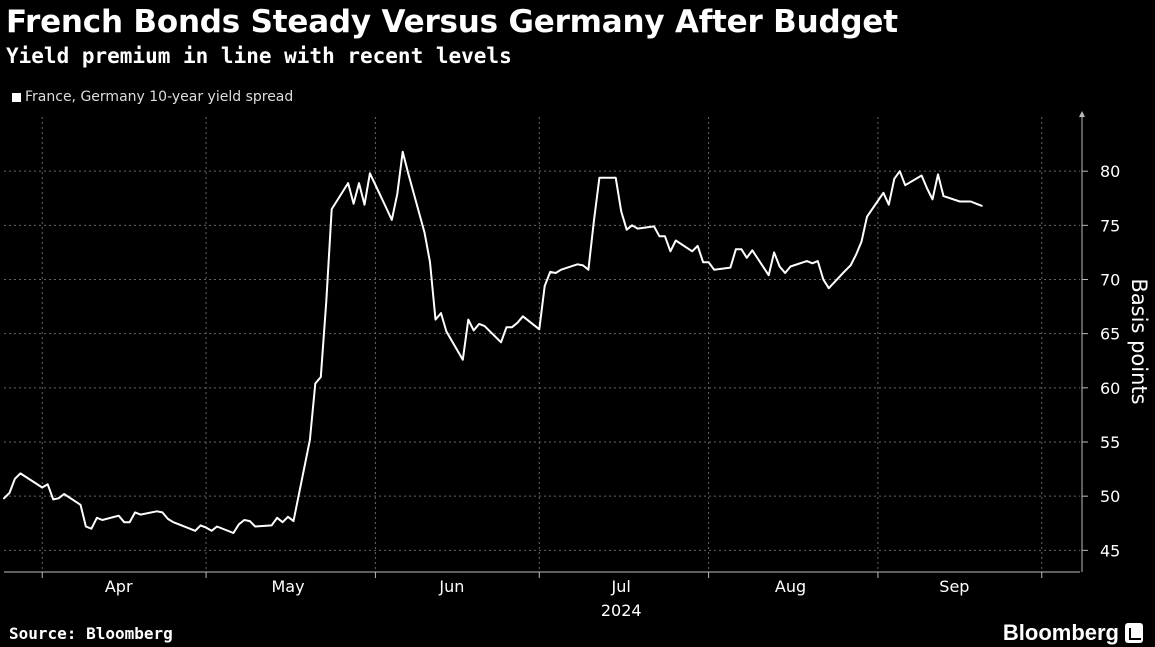  Describe the element at coordinates (259, 56) in the screenshot. I see `chart-subtitle: Yield premium in line with recent levels` at that location.